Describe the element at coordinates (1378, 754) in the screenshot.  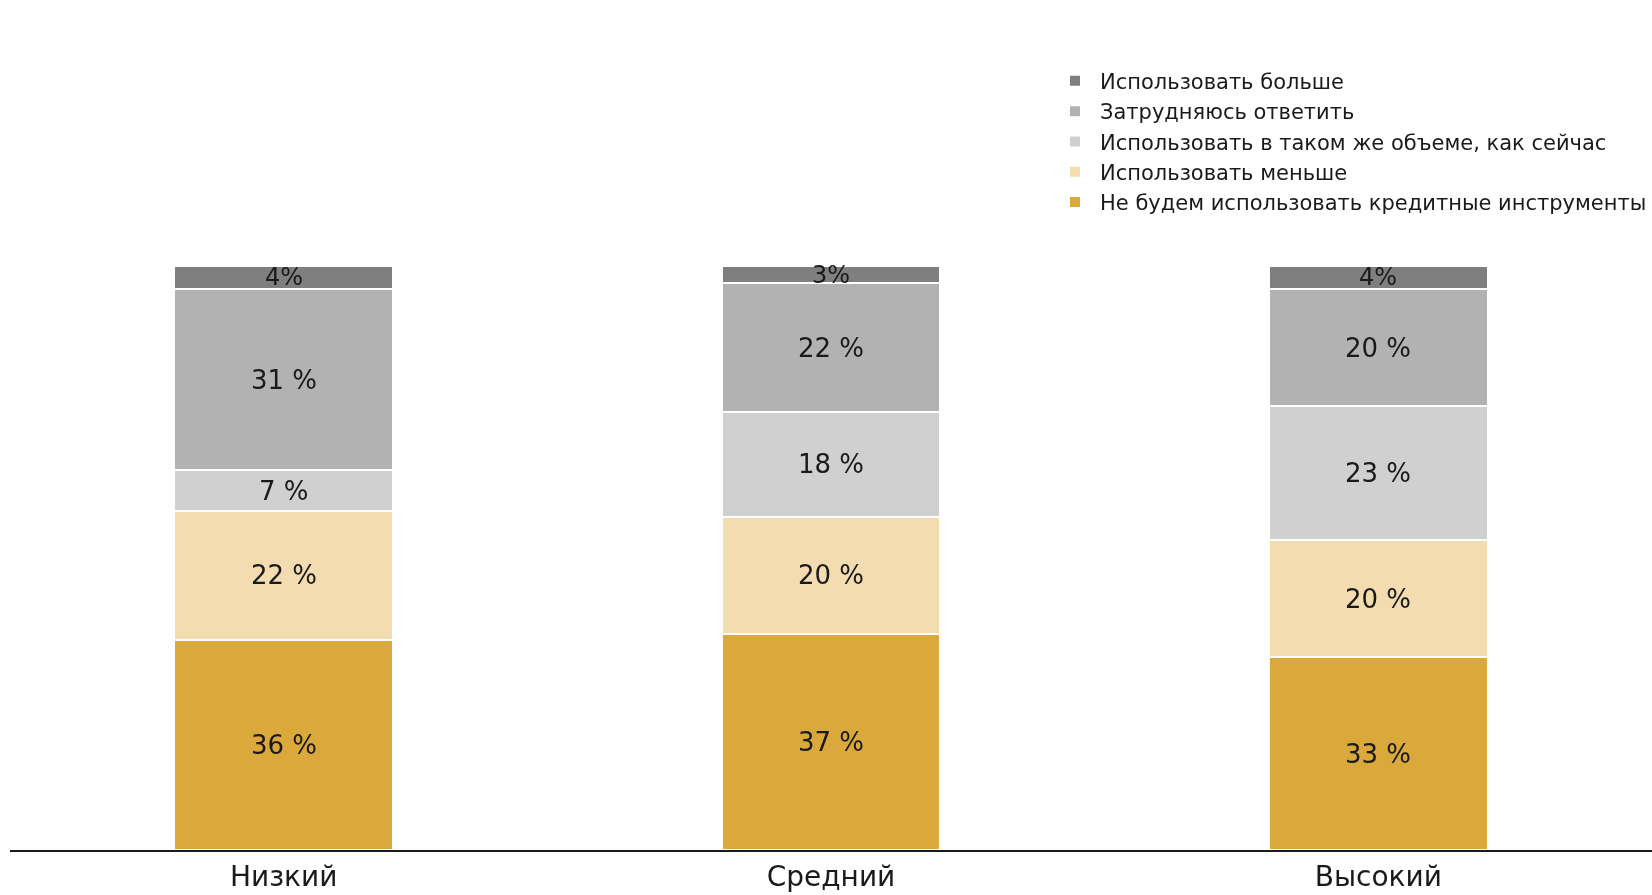
I see `data-label: 33 %` at that location.